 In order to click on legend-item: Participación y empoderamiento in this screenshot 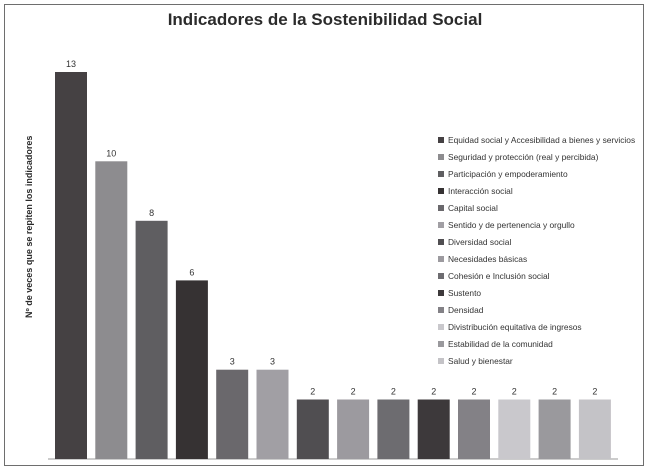, I will do `click(536, 173)`.